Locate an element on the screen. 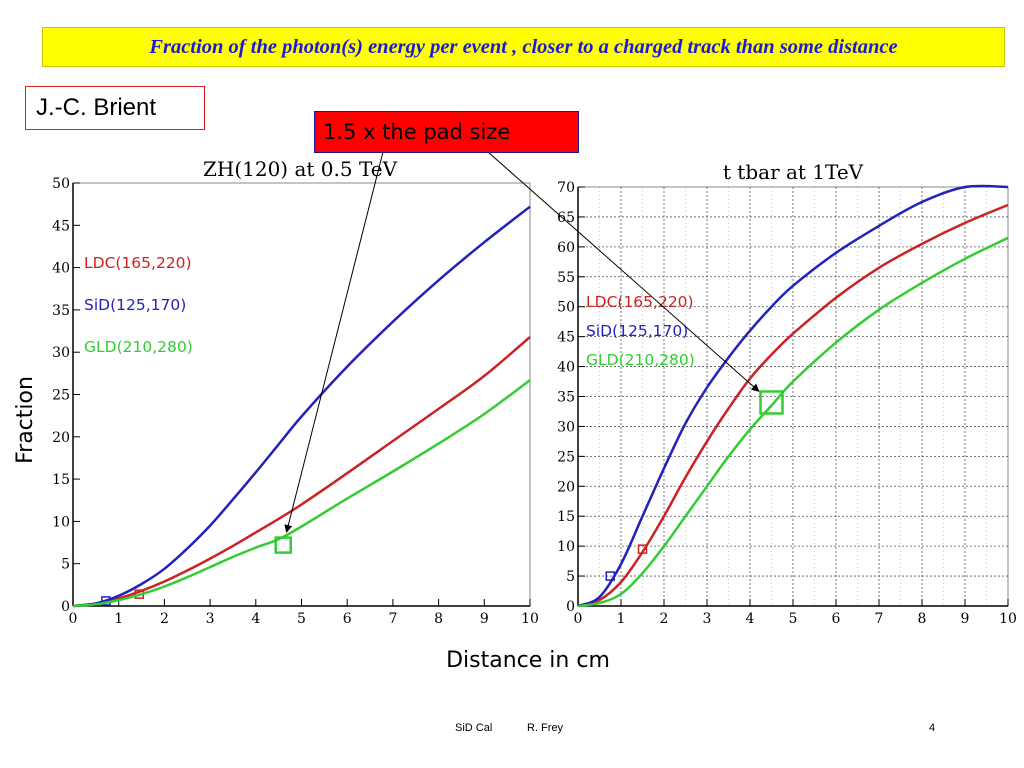 This screenshot has width=1024, height=768. chart-title: ZH(120) at 0.5 TeV is located at coordinates (300, 169).